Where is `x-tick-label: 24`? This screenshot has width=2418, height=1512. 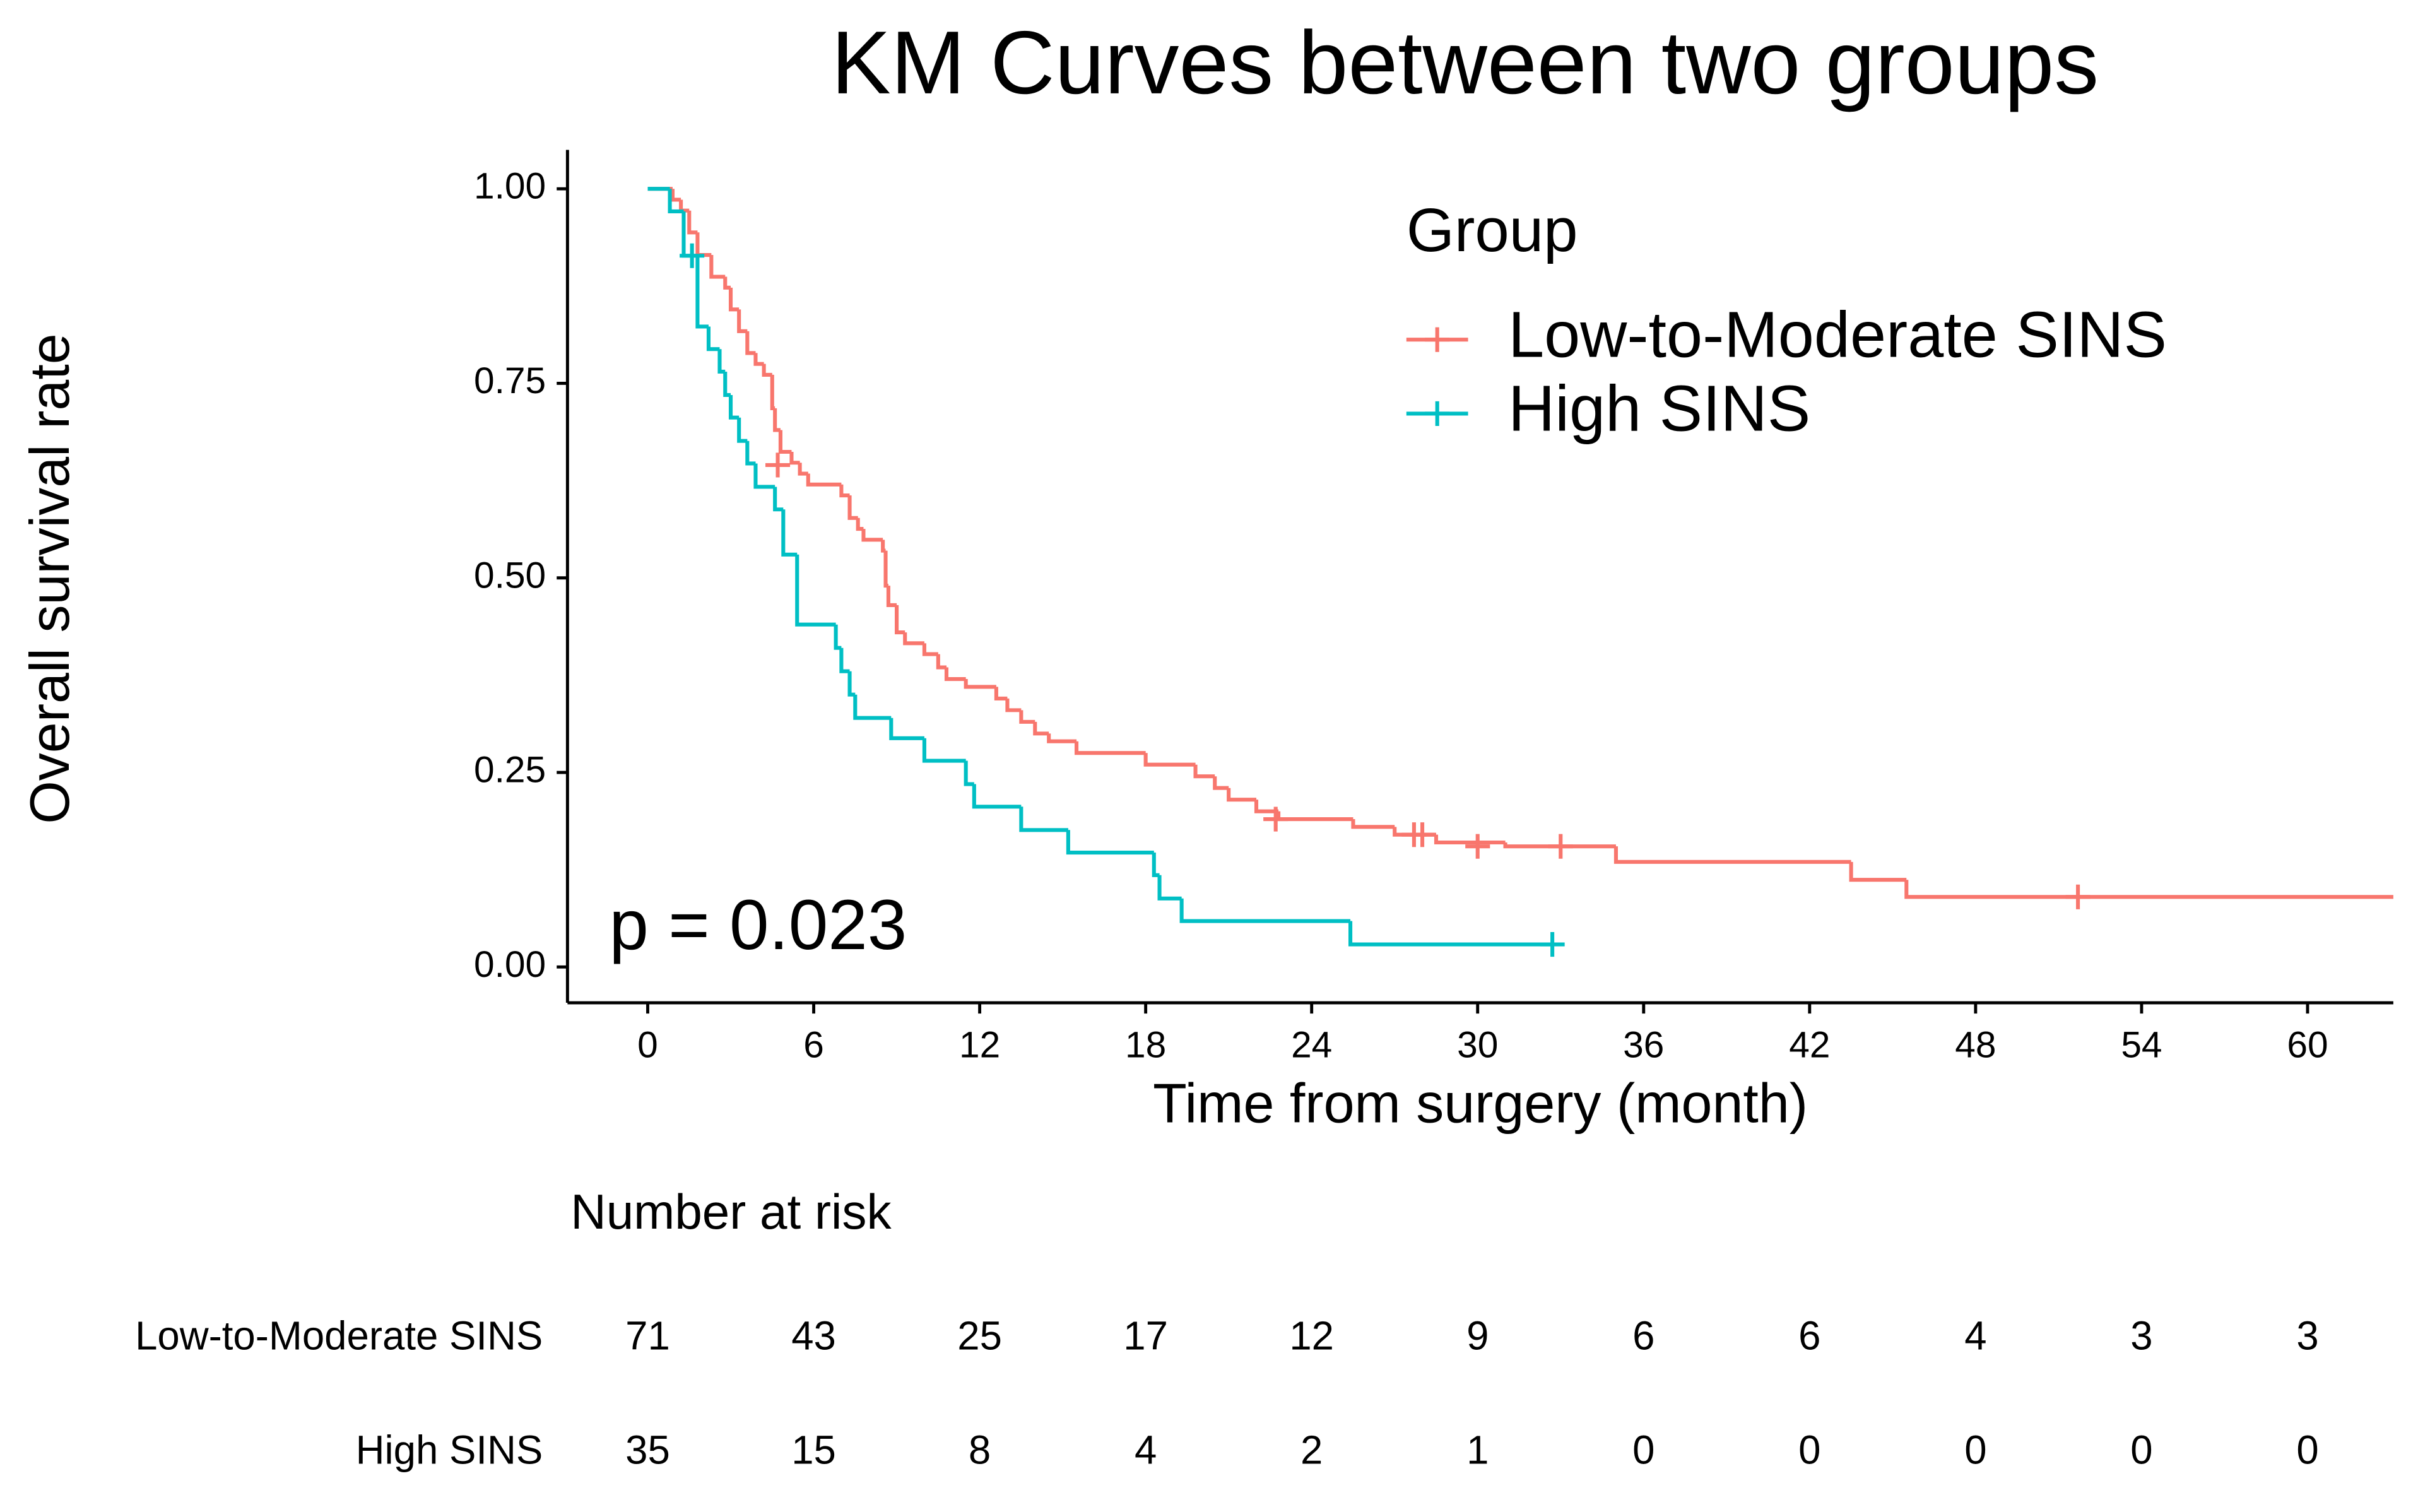
x-tick-label: 24 is located at coordinates (1311, 1044).